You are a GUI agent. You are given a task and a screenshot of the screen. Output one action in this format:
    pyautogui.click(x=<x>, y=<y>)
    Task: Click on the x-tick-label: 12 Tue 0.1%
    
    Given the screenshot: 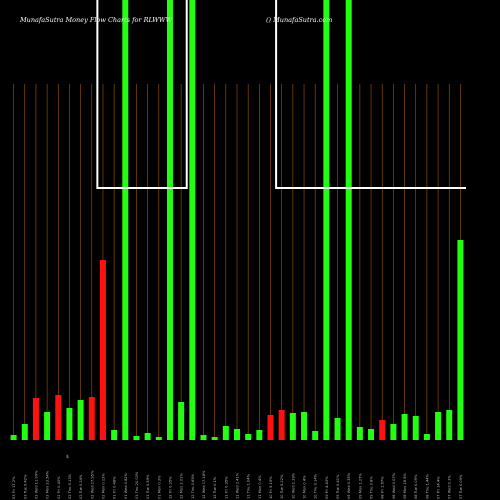 What is the action you would take?
    pyautogui.click(x=215, y=487)
    